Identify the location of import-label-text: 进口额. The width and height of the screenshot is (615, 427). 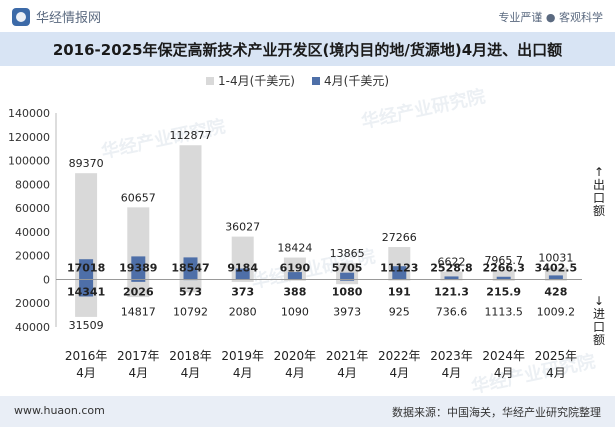
(598, 327).